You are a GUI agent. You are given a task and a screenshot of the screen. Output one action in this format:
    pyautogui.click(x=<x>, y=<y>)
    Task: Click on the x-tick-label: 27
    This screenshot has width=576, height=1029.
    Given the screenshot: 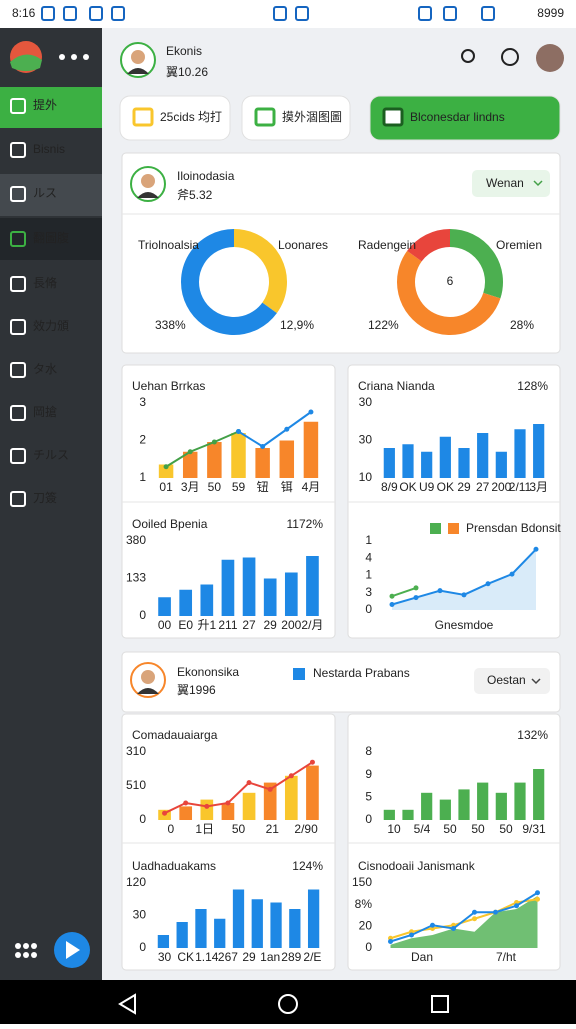 What is the action you would take?
    pyautogui.click(x=483, y=487)
    